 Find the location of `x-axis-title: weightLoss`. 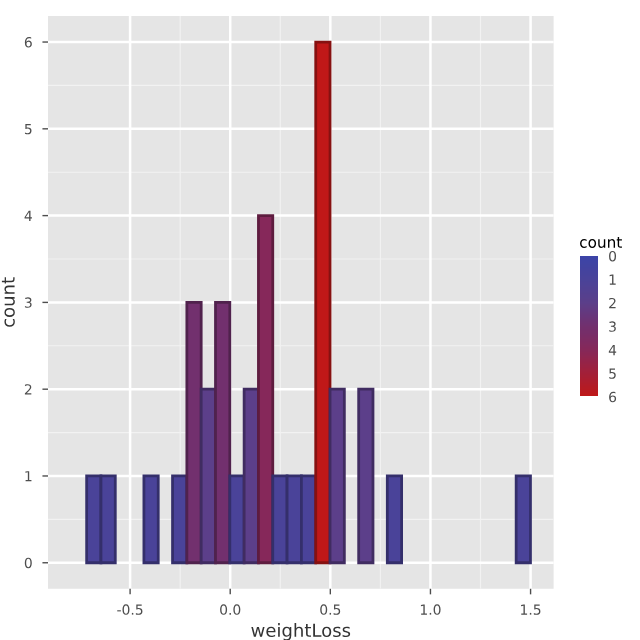

x-axis-title: weightLoss is located at coordinates (301, 631).